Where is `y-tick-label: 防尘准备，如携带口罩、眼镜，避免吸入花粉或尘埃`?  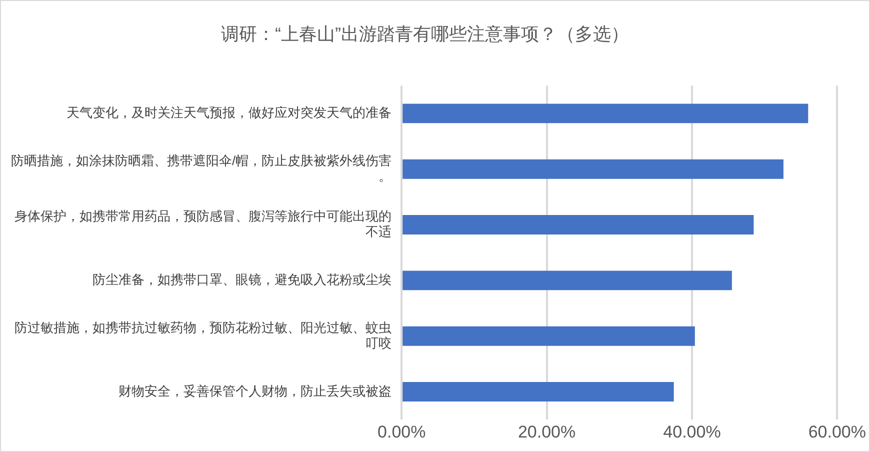 y-tick-label: 防尘准备，如携带口罩、眼镜，避免吸入花粉或尘埃 is located at coordinates (242, 280).